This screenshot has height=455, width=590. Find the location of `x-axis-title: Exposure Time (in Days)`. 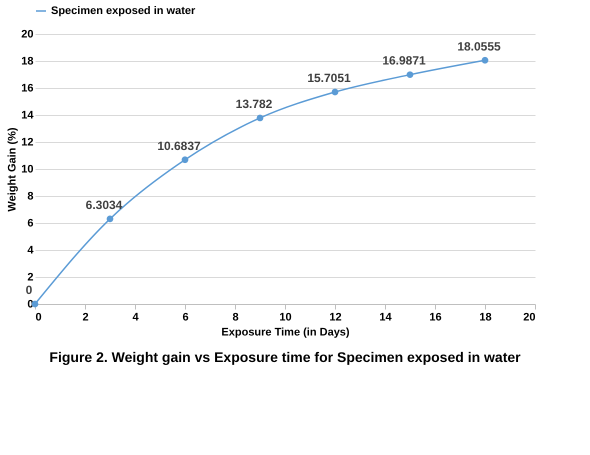

x-axis-title: Exposure Time (in Days) is located at coordinates (285, 332).